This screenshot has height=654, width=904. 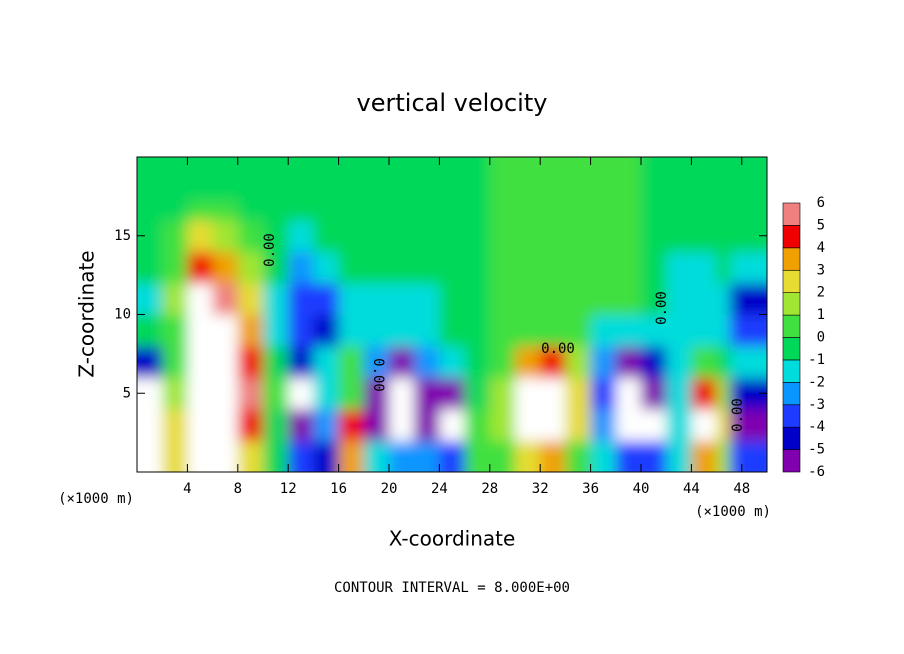 I want to click on x-tick-label: 48, so click(x=741, y=489).